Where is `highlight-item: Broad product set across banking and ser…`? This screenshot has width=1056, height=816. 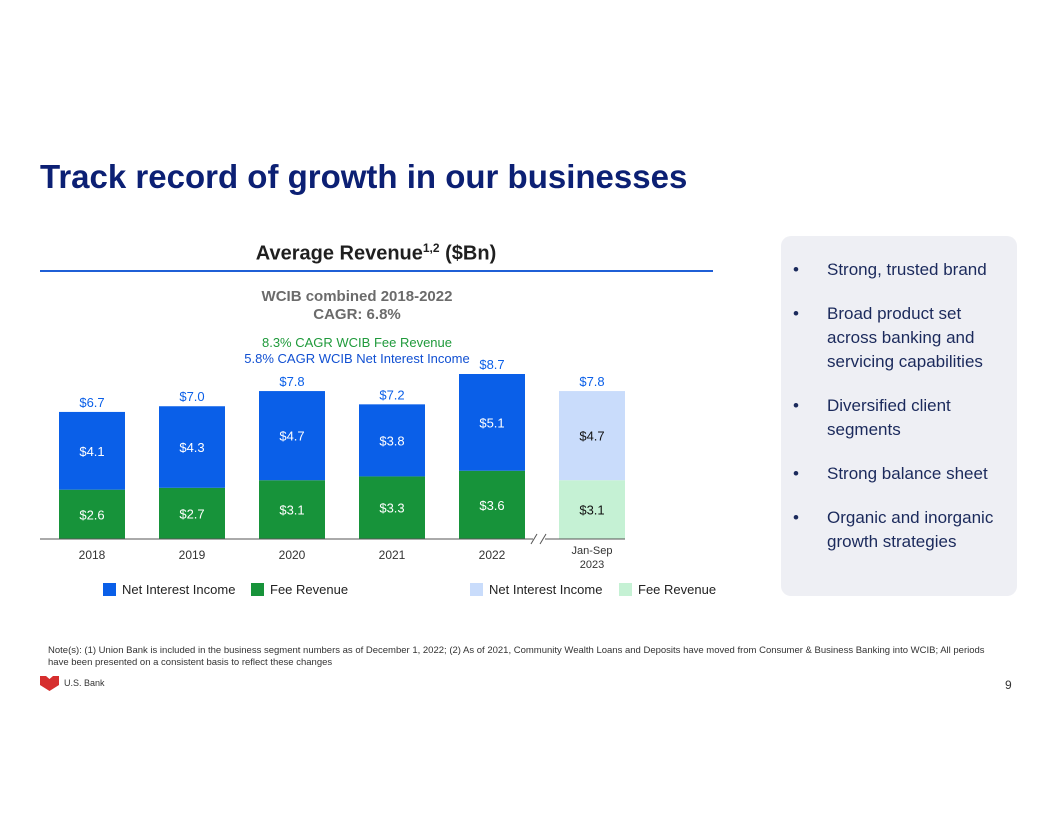 highlight-item: Broad product set across banking and ser… is located at coordinates (903, 338).